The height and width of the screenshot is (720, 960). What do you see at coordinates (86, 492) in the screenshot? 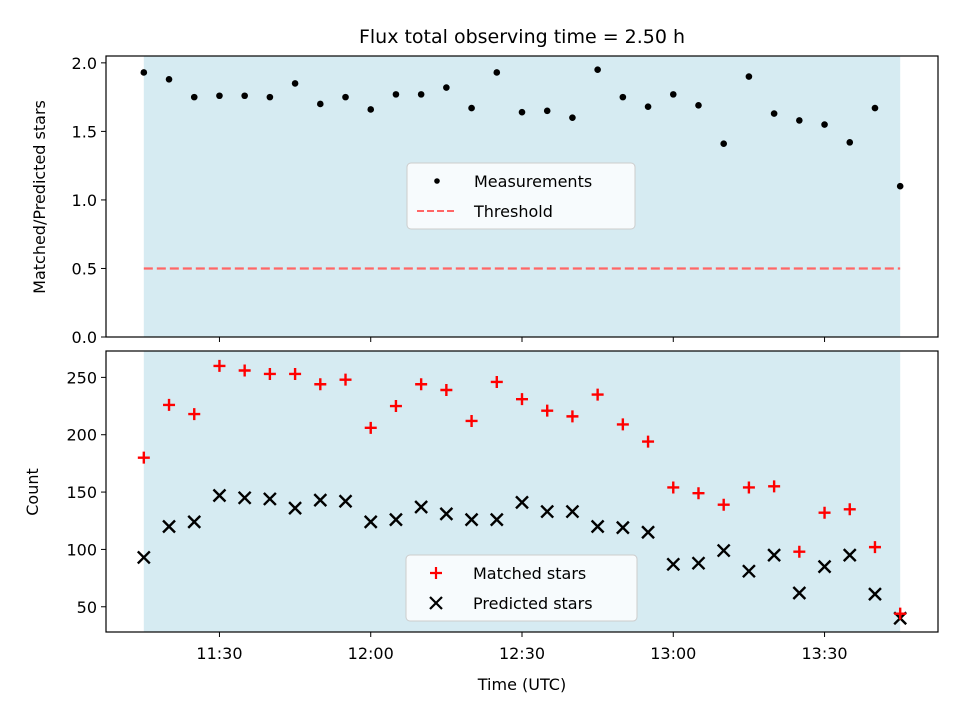
I see `bottom-y-axis: 50 100 150 200 250` at bounding box center [86, 492].